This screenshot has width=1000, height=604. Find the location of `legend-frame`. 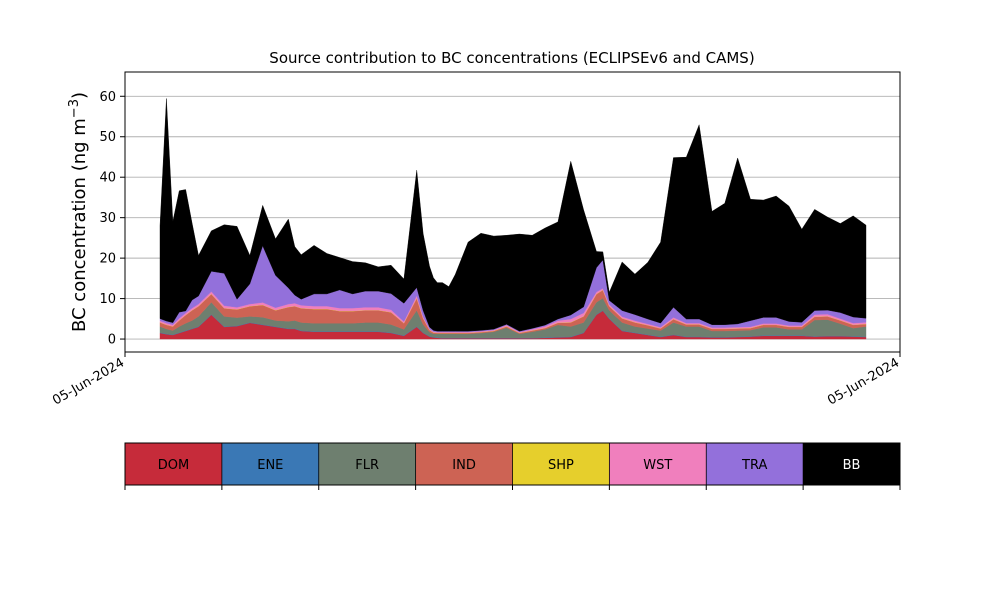

legend-frame is located at coordinates (512, 464).